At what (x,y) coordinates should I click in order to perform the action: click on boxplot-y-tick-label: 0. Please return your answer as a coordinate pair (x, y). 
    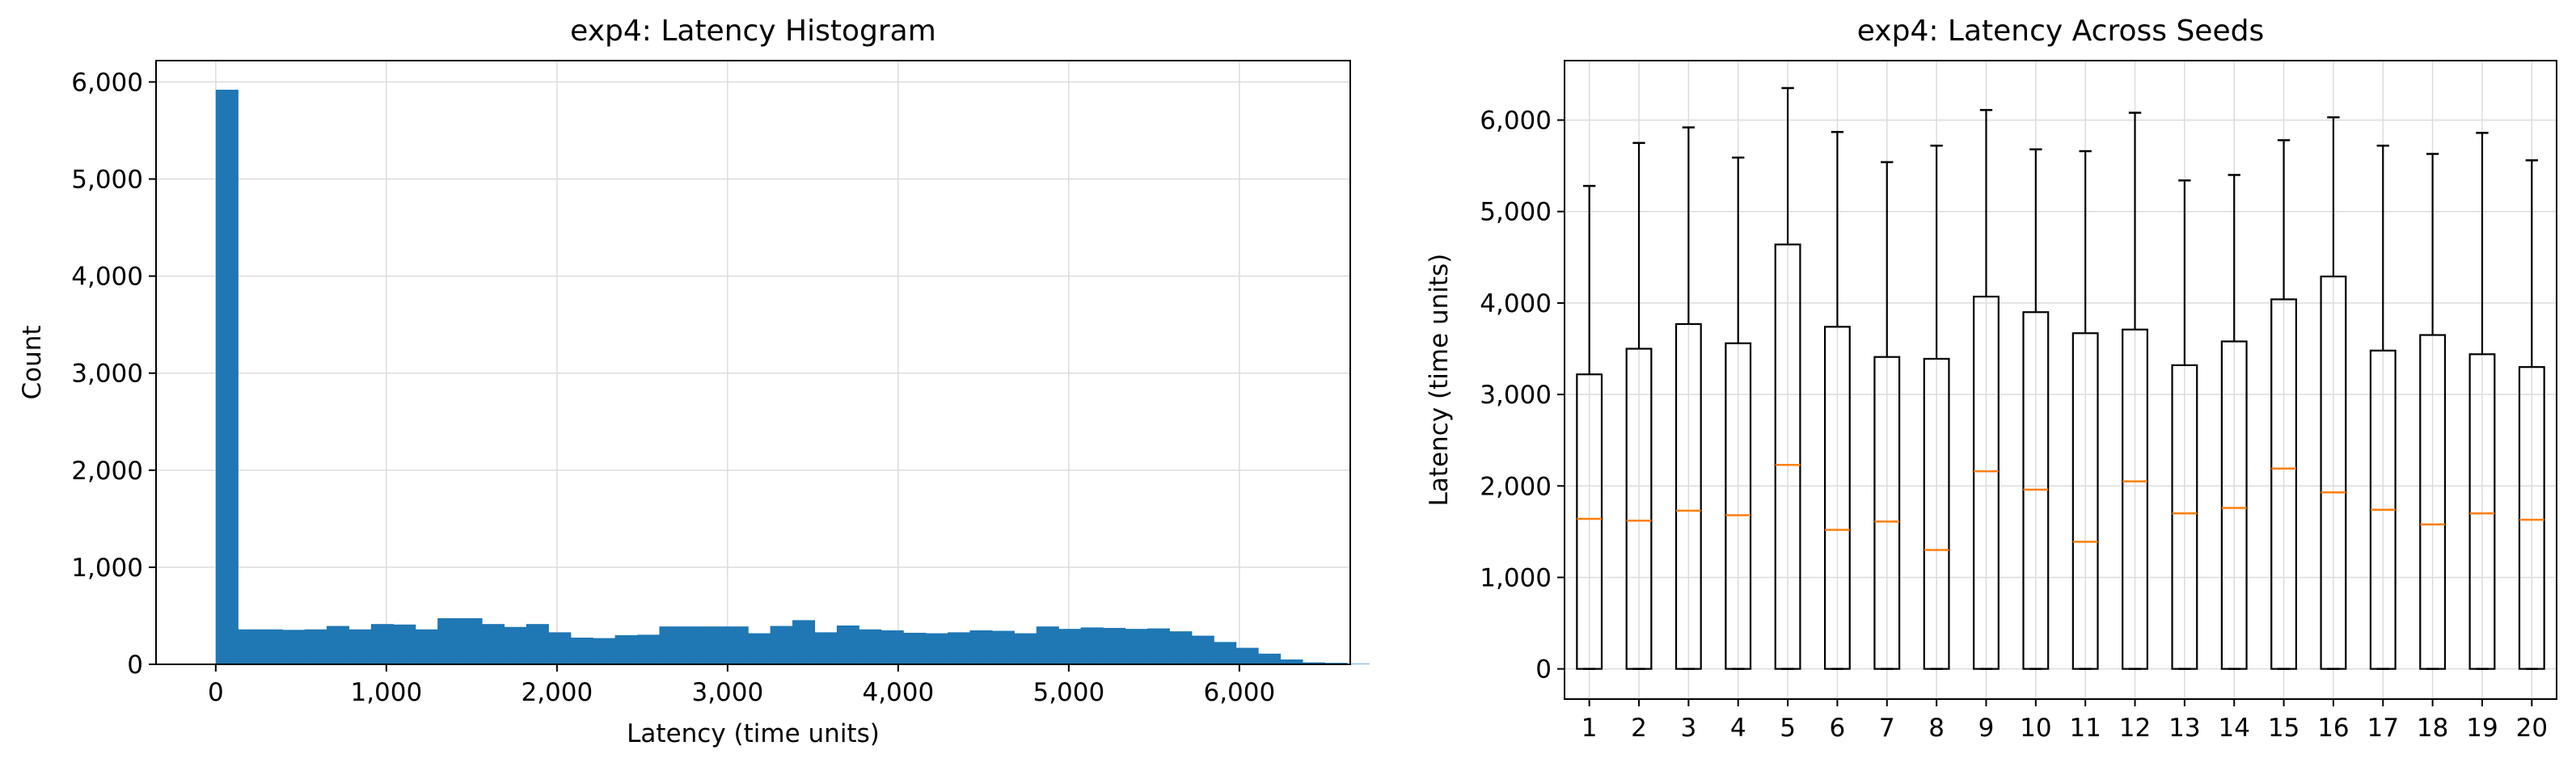
    Looking at the image, I should click on (1543, 670).